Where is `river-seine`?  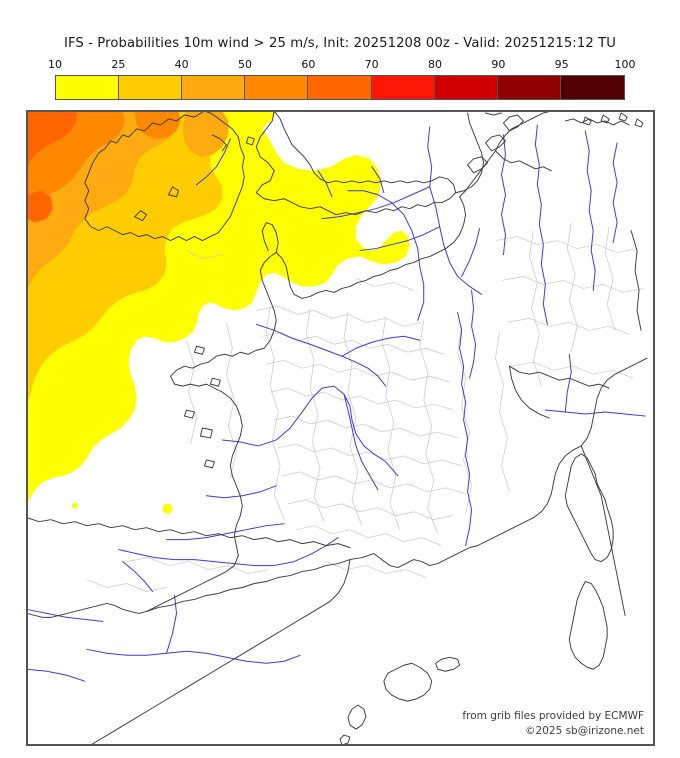 river-seine is located at coordinates (321, 355).